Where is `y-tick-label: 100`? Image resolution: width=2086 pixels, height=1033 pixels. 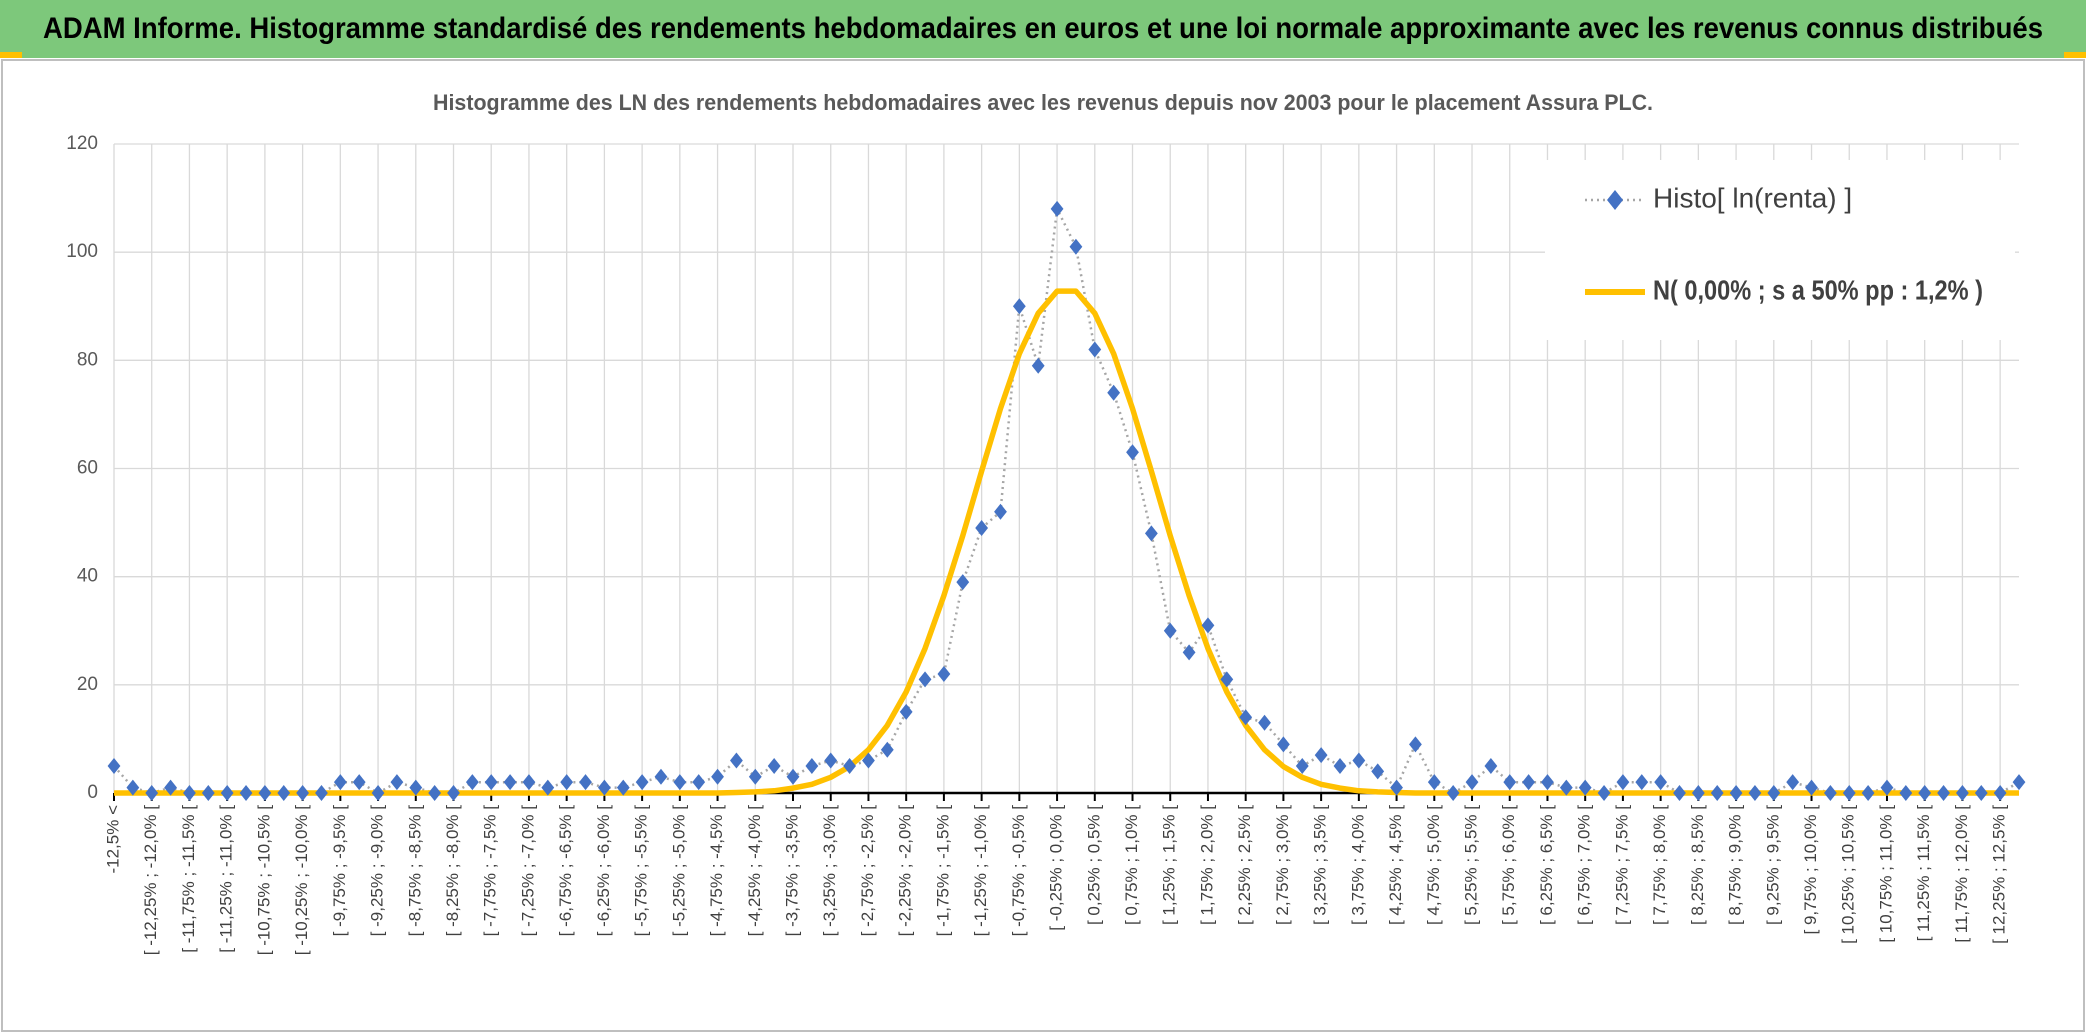 y-tick-label: 100 is located at coordinates (82, 251).